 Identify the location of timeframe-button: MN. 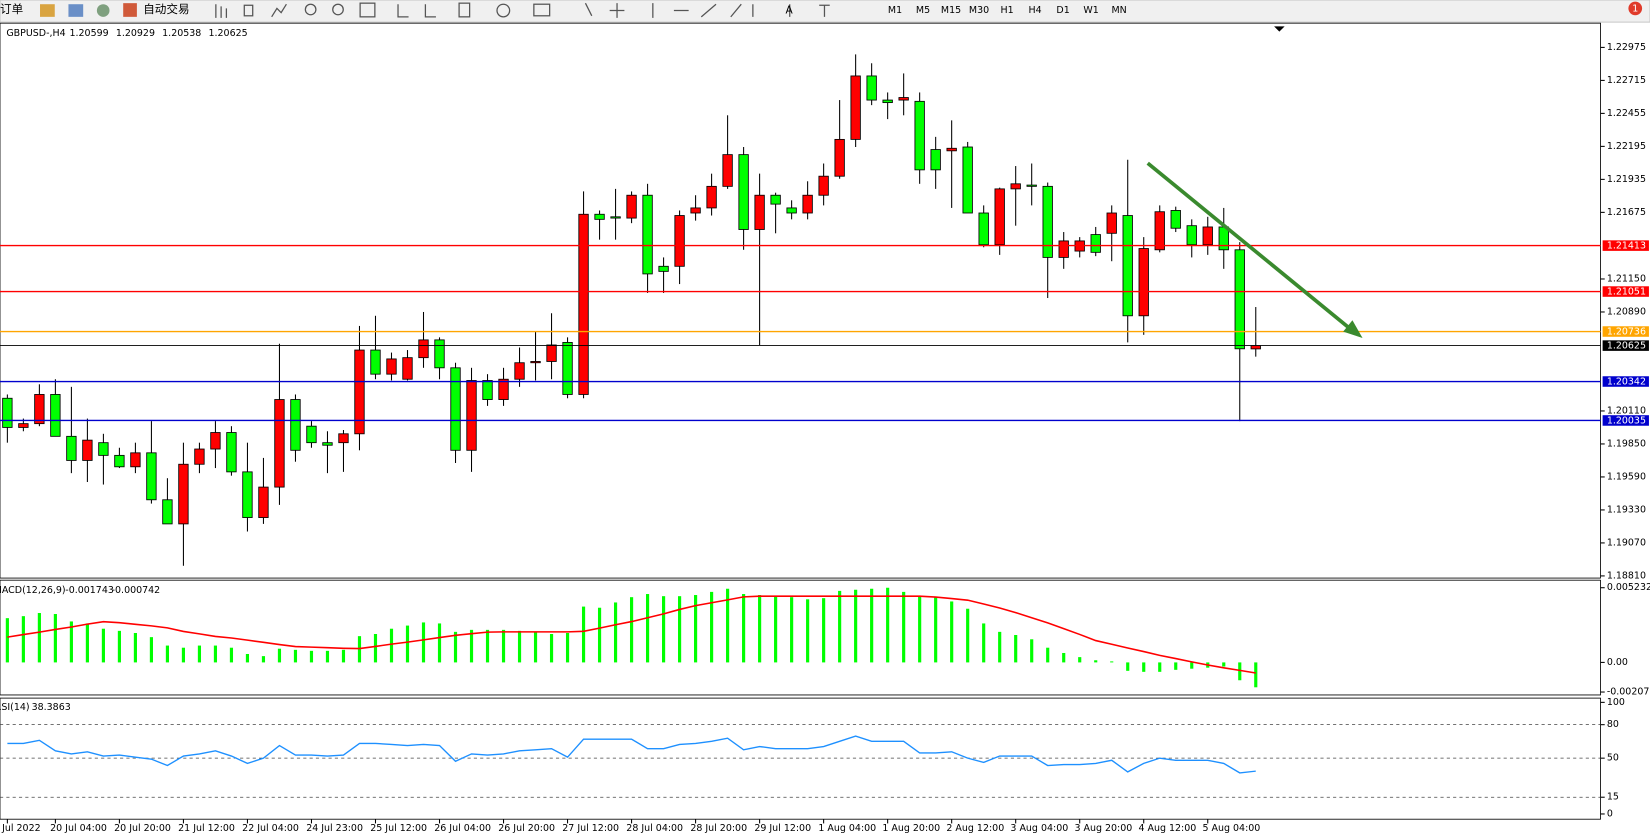
(1118, 10).